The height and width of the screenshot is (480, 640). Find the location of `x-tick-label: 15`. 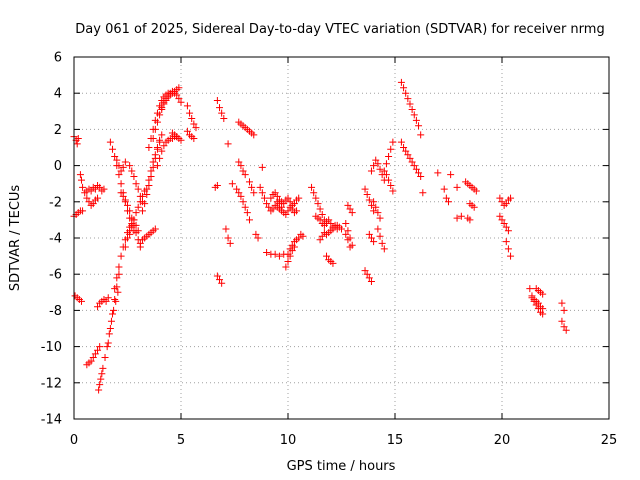

x-tick-label: 15 is located at coordinates (395, 440).